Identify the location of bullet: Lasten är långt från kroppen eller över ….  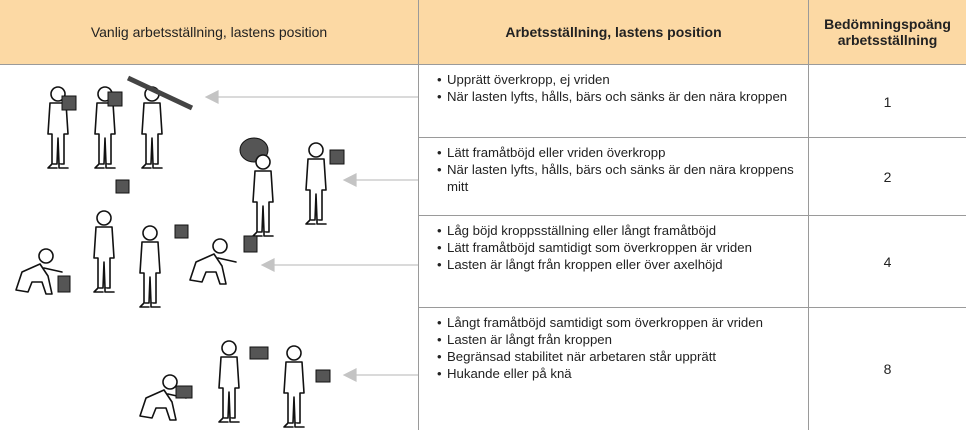
(617, 264).